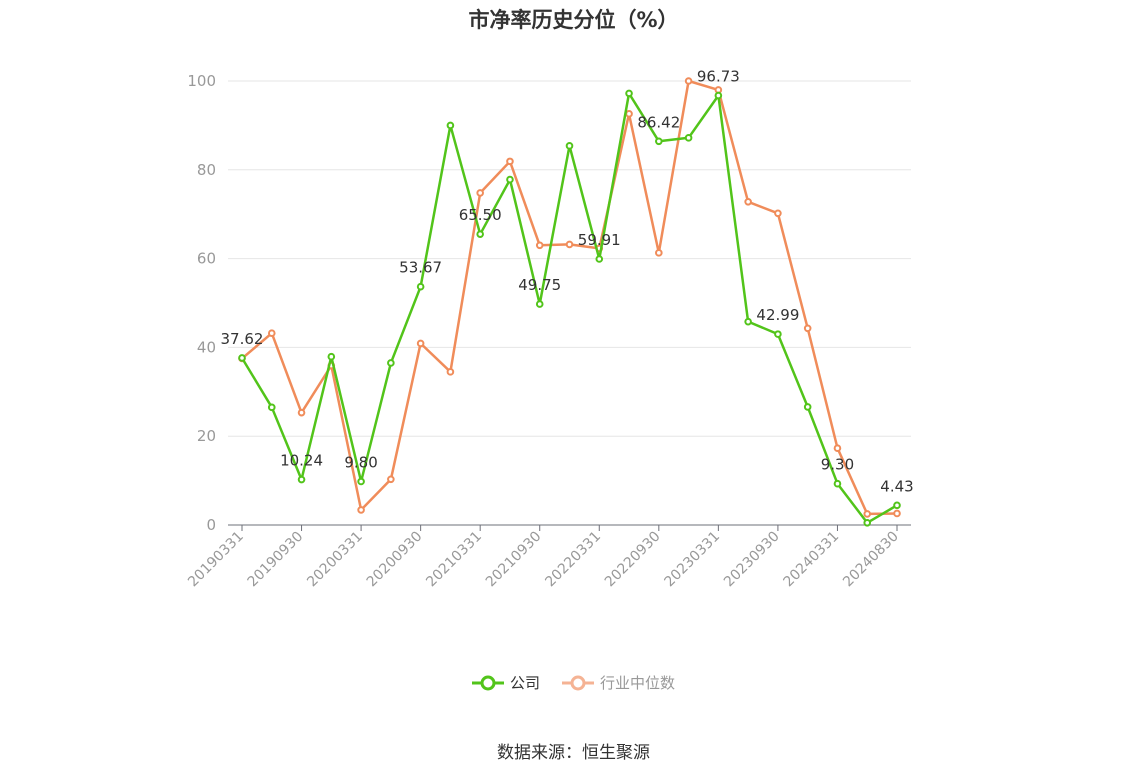 Image resolution: width=1147 pixels, height=776 pixels. Describe the element at coordinates (777, 315) in the screenshot. I see `data-label: 42.99` at that location.